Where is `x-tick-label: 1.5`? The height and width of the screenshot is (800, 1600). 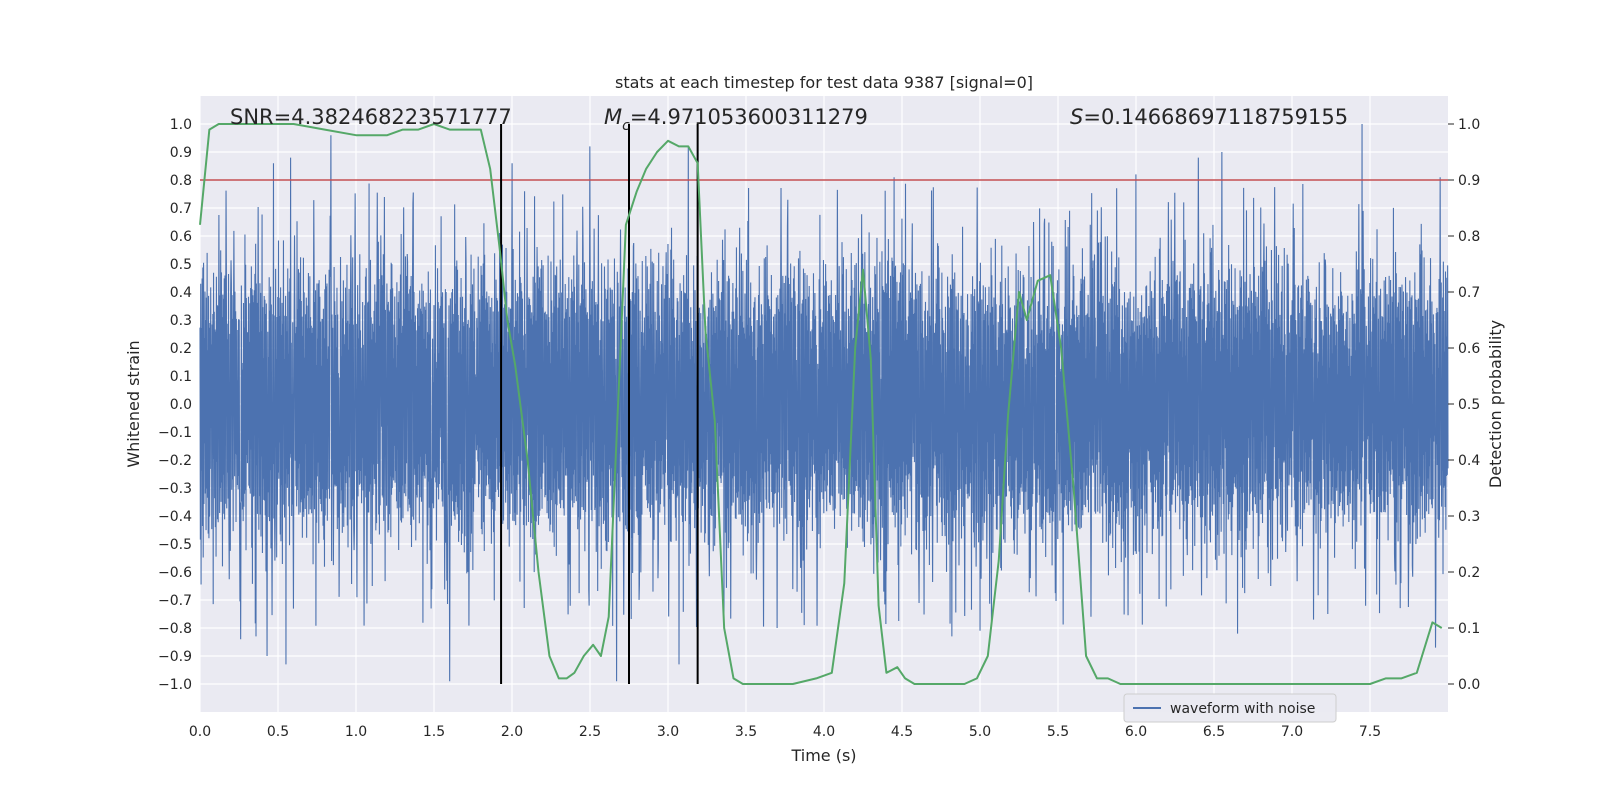 x-tick-label: 1.5 is located at coordinates (434, 732).